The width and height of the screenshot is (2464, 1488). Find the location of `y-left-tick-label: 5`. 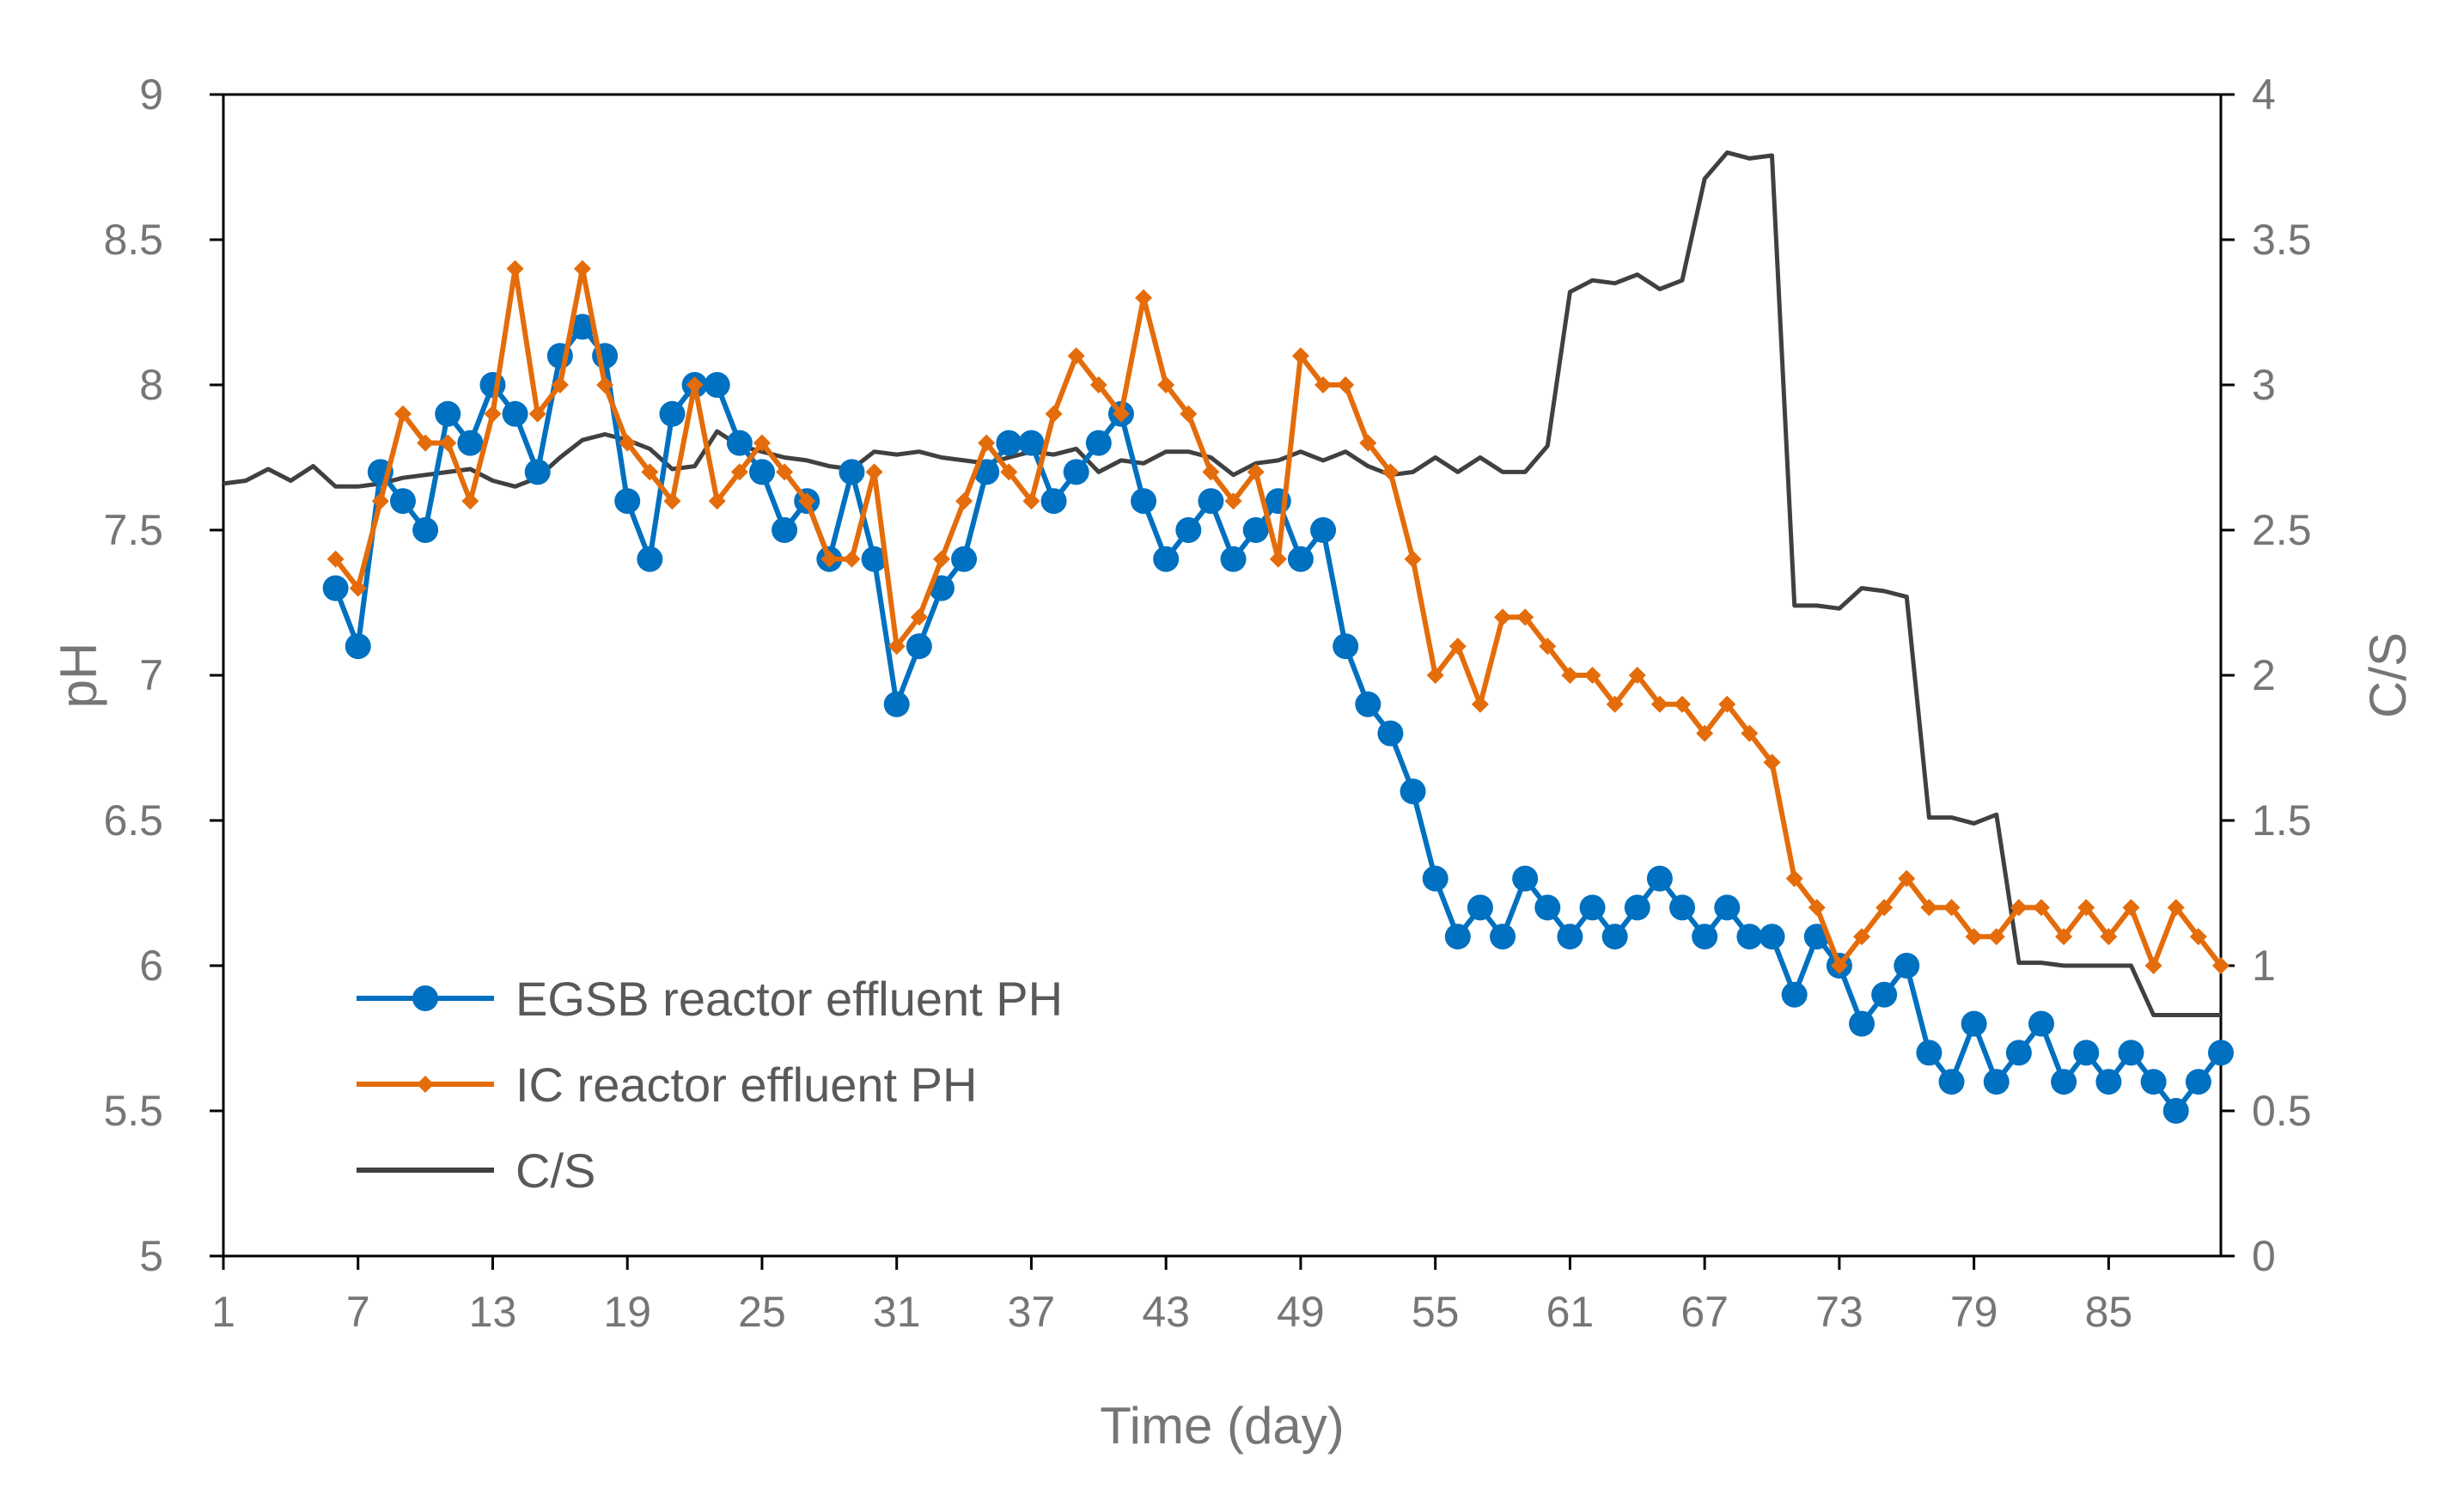

y-left-tick-label: 5 is located at coordinates (151, 1256).